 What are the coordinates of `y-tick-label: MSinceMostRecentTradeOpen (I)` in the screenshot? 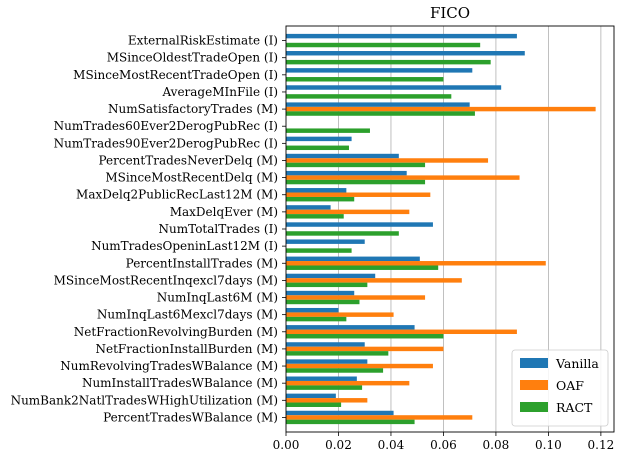 It's located at (175, 75).